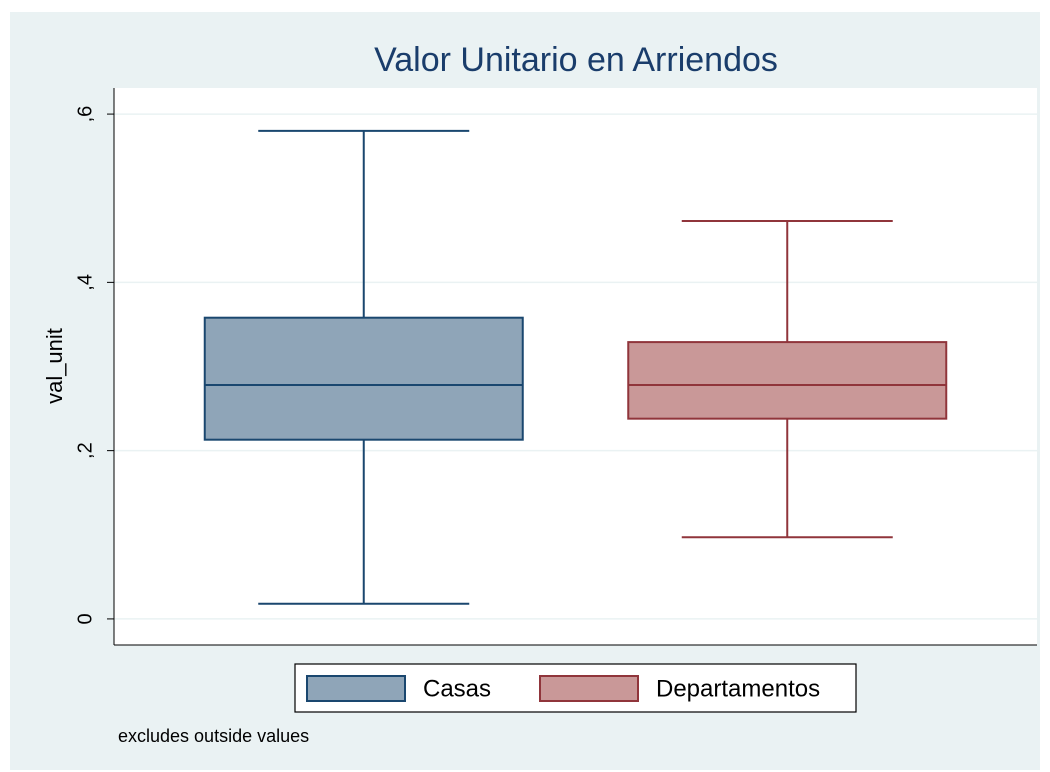 The height and width of the screenshot is (772, 1050). What do you see at coordinates (738, 688) in the screenshot?
I see `legend-label: Departamentos` at bounding box center [738, 688].